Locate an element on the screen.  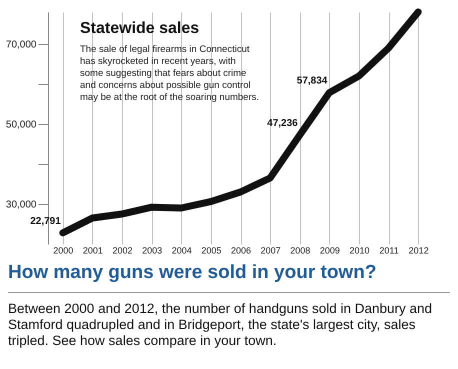
text: Between 2000 and 2012, the number of handguns sold in Danbury and Stamford quadrupled and in Bridgeport, the state's largest city, sales tripled. See how sales compare in your town. is located at coordinates (221, 325).